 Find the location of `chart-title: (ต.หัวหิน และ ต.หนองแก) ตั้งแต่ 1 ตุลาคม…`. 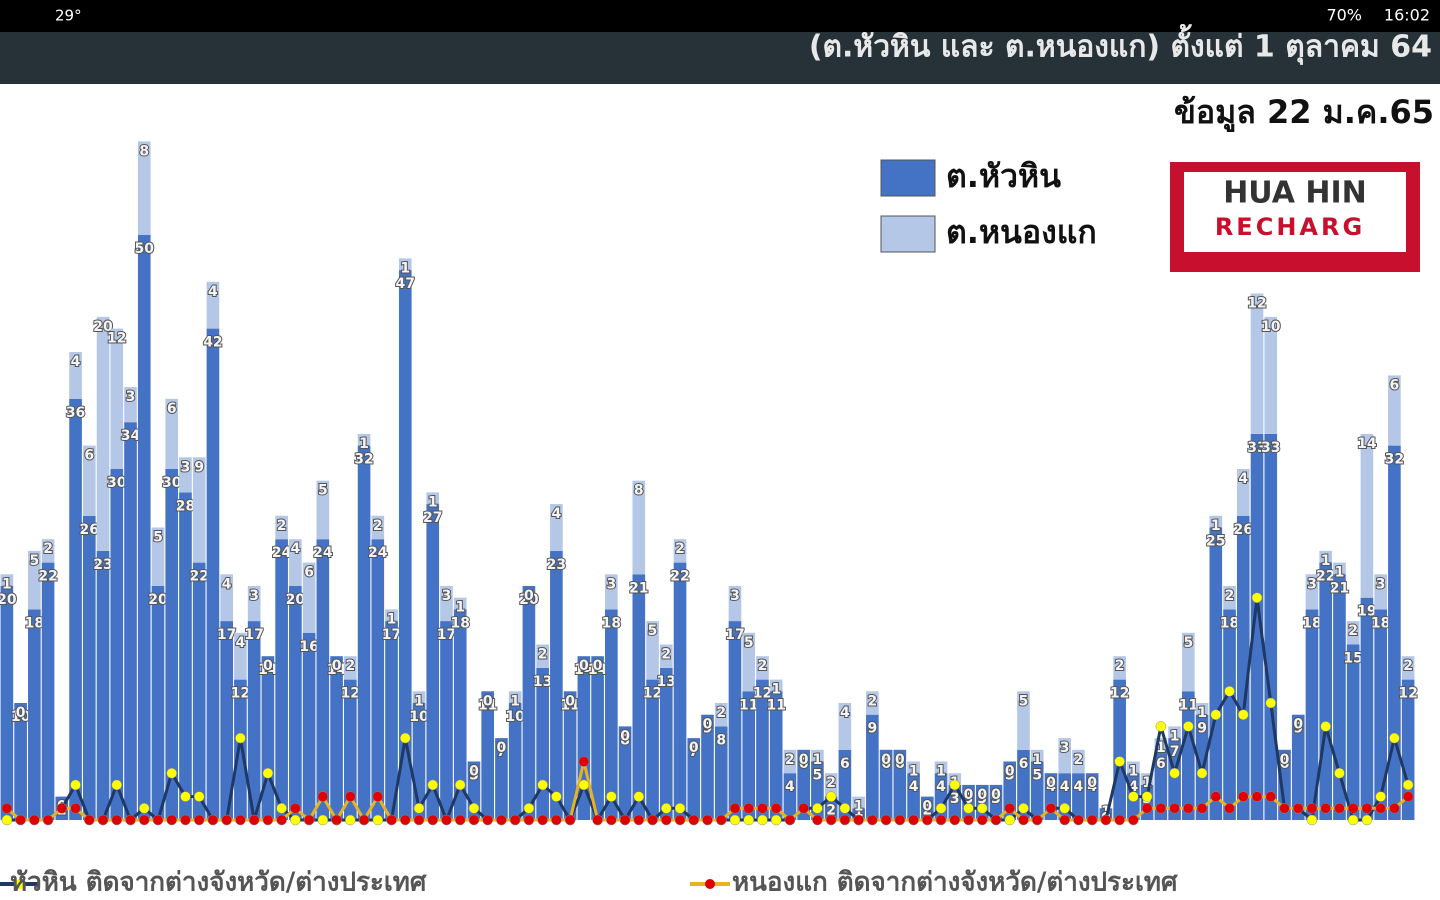

chart-title: (ต.หัวหิน และ ต.หนองแก) ตั้งแต่ 1 ตุลาคม… is located at coordinates (1120, 45).